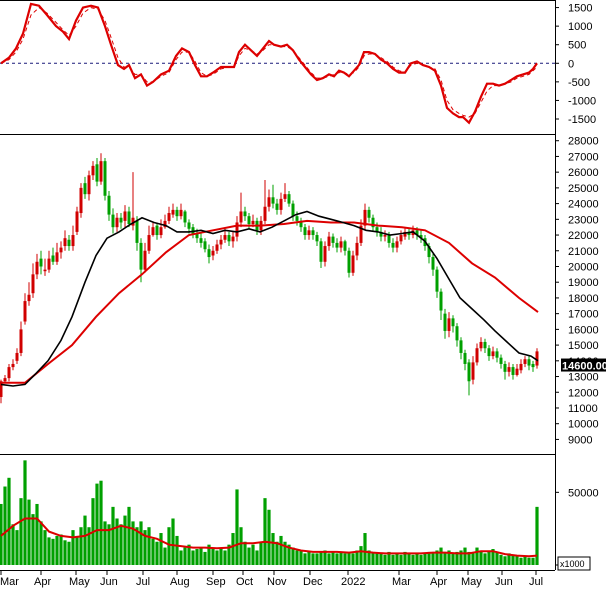 This screenshot has width=606, height=589. What do you see at coordinates (583, 252) in the screenshot?
I see `price-tick-label: 21000` at bounding box center [583, 252].